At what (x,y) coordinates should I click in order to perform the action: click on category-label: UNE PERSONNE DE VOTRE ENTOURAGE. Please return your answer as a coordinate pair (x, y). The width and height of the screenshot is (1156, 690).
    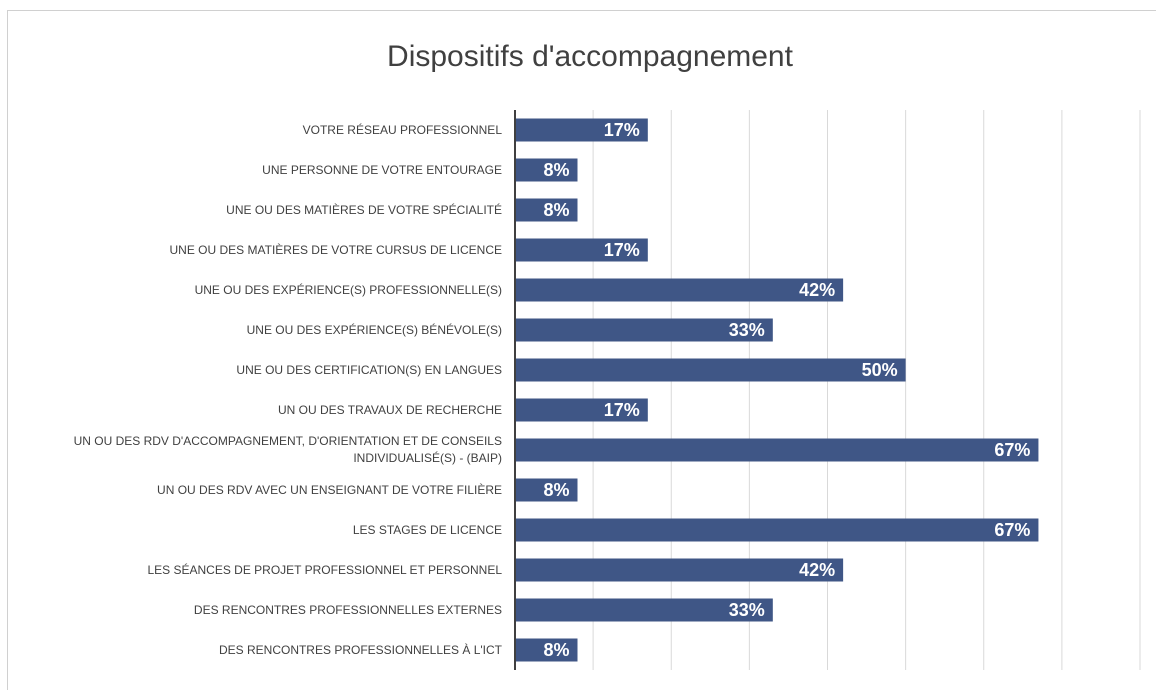
    Looking at the image, I should click on (253, 170).